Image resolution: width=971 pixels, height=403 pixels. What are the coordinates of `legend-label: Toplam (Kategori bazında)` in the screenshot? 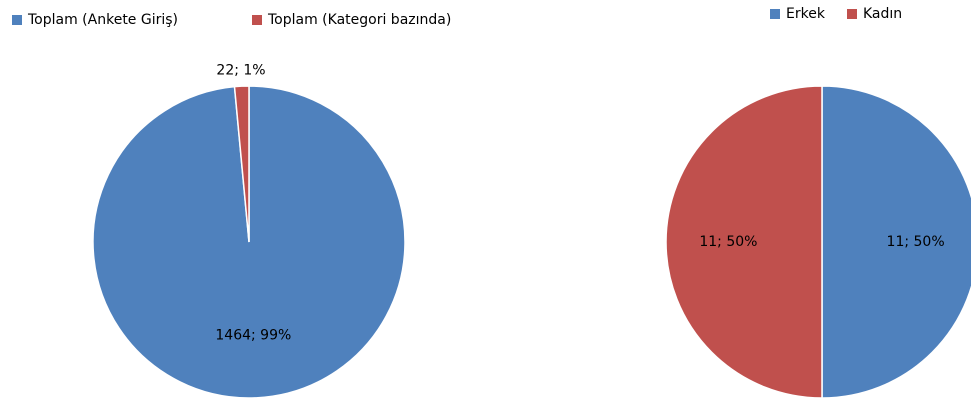 It's located at (359, 20).